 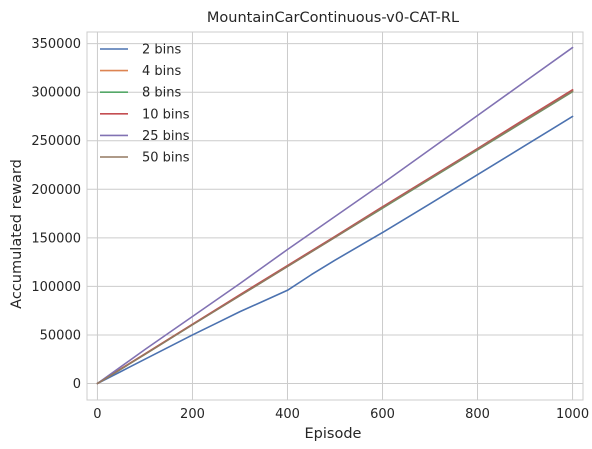 What do you see at coordinates (56, 141) in the screenshot?
I see `y-tick-label: 250000` at bounding box center [56, 141].